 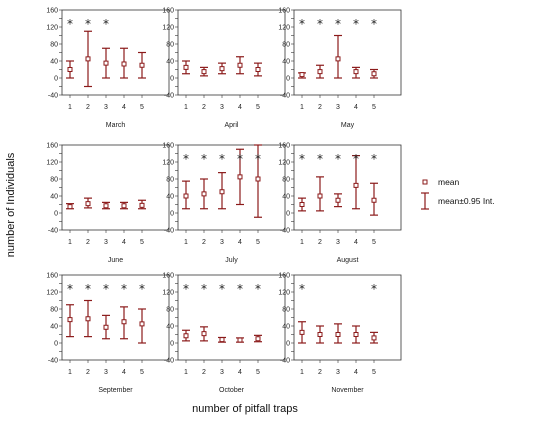 I want to click on panel-september: -40 0 40 80 120 160 1 2 3 4 5 * * * * * September, so click(x=108, y=333).